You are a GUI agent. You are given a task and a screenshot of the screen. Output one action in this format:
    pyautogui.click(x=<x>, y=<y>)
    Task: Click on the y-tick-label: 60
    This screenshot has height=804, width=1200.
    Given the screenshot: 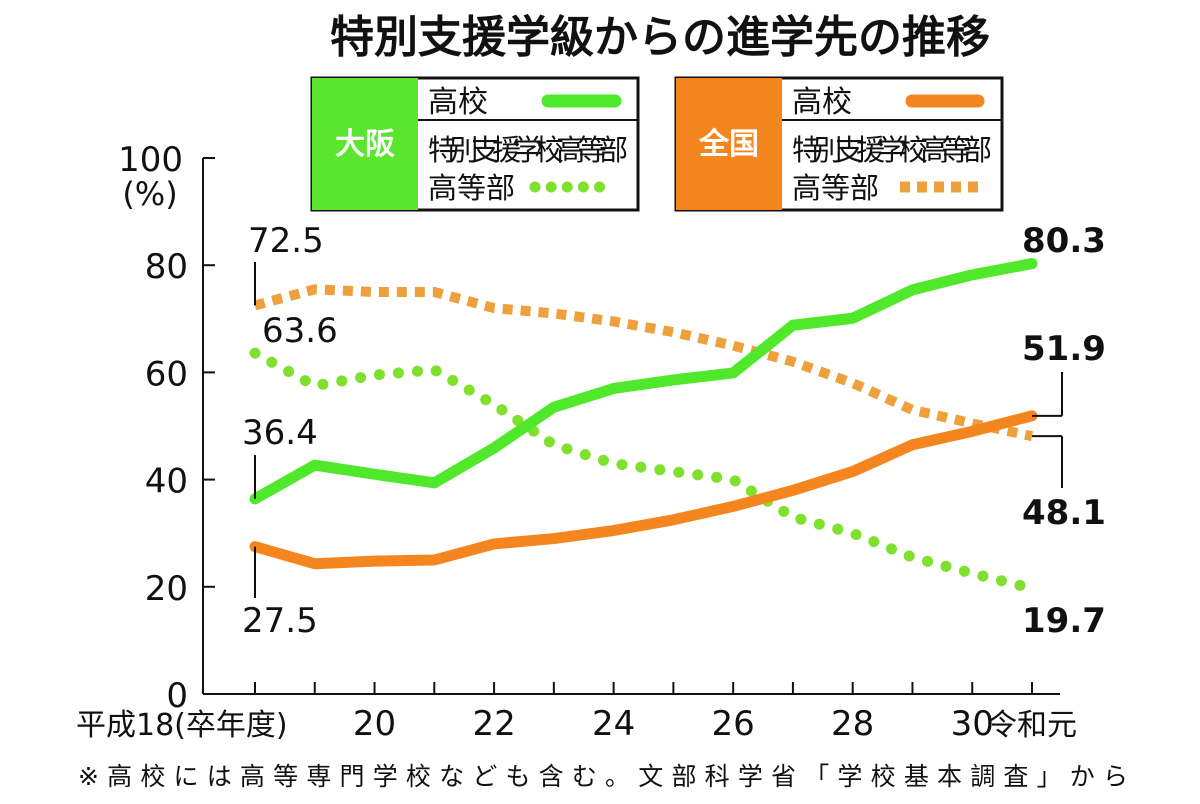 What is the action you would take?
    pyautogui.click(x=166, y=374)
    